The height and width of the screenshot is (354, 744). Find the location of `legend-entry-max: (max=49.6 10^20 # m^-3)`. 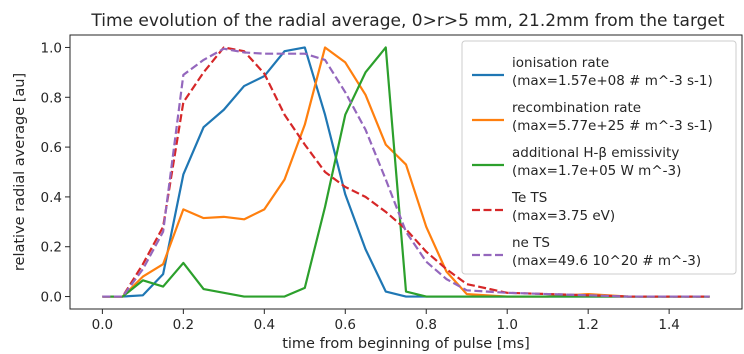

legend-entry-max: (max=49.6 10^20 # m^-3) is located at coordinates (606, 261).